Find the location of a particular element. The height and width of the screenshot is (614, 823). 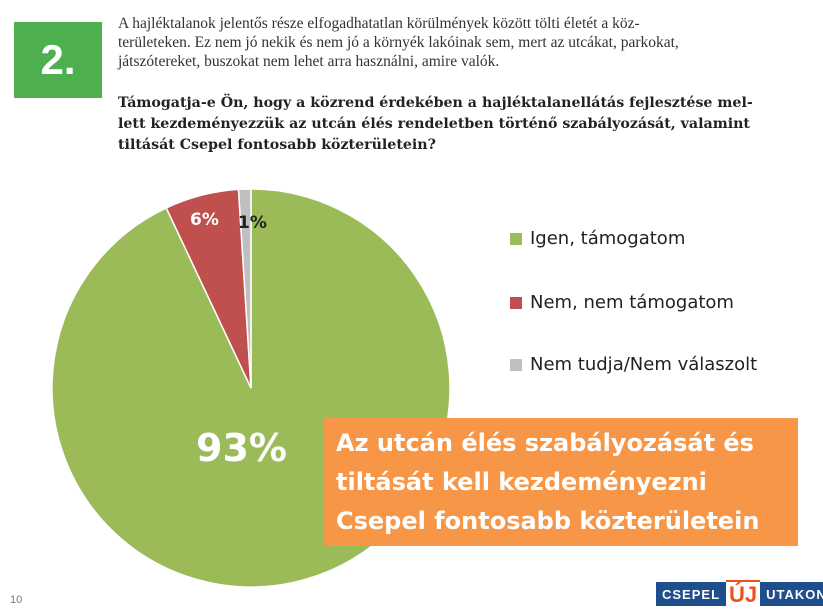

question-line: tiltását Csepel fontosabb közterületein? is located at coordinates (277, 145).